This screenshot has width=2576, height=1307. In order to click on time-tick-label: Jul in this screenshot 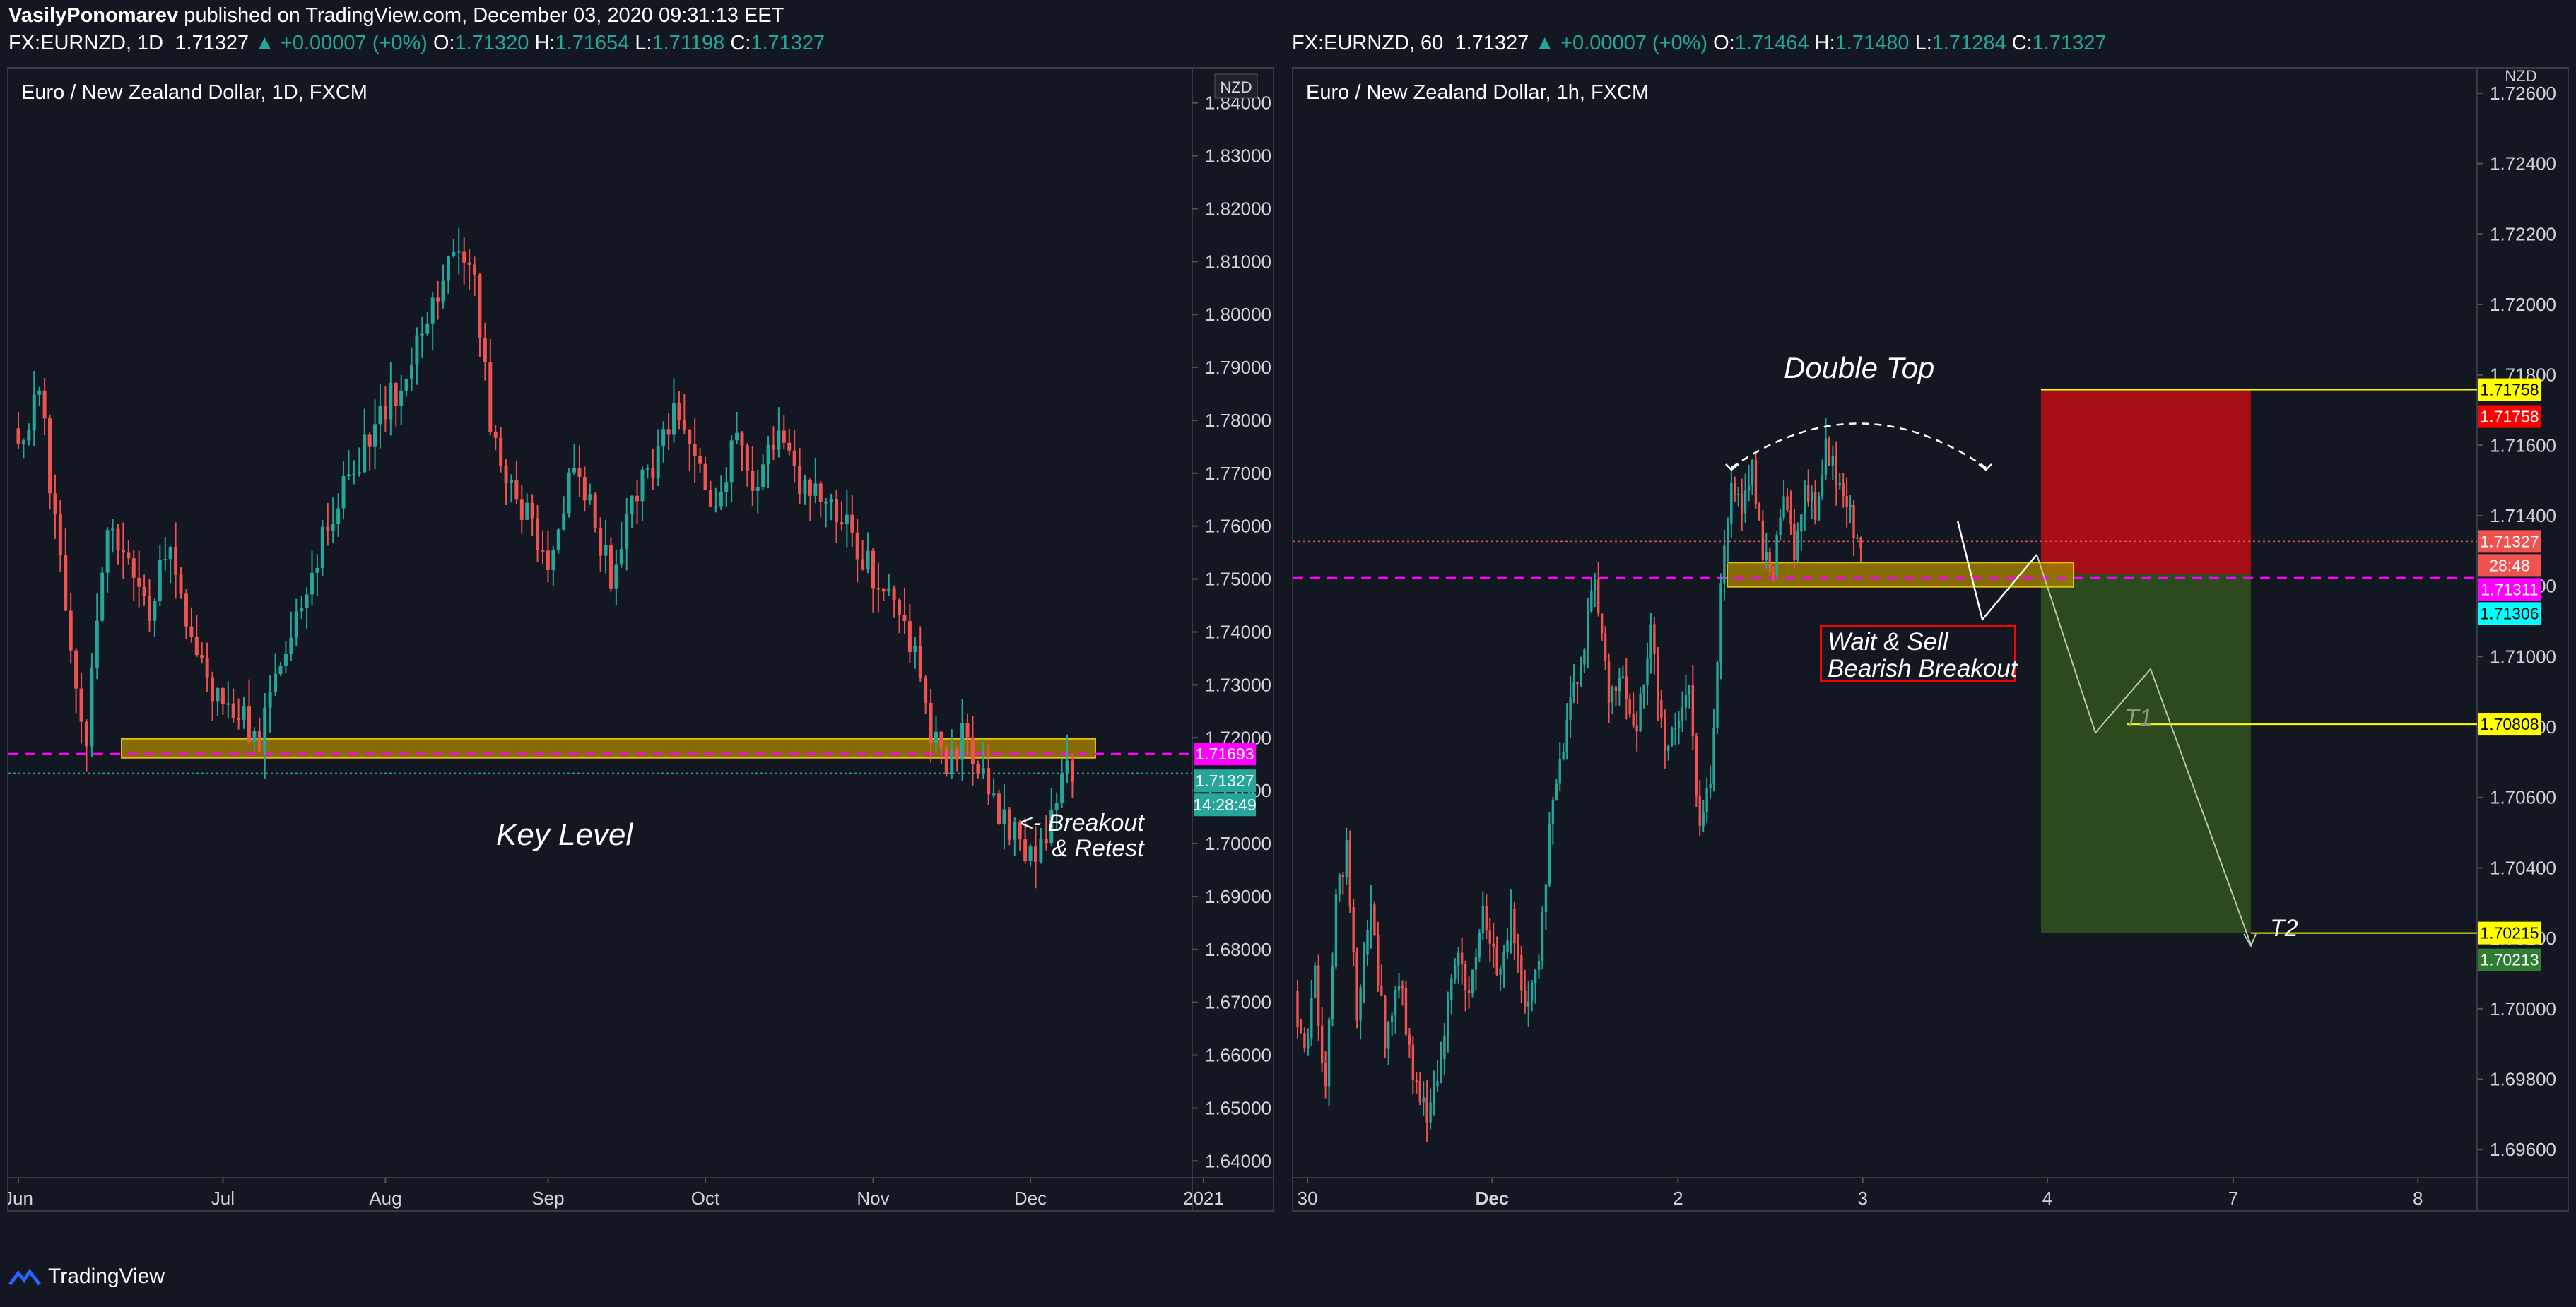, I will do `click(223, 1198)`.